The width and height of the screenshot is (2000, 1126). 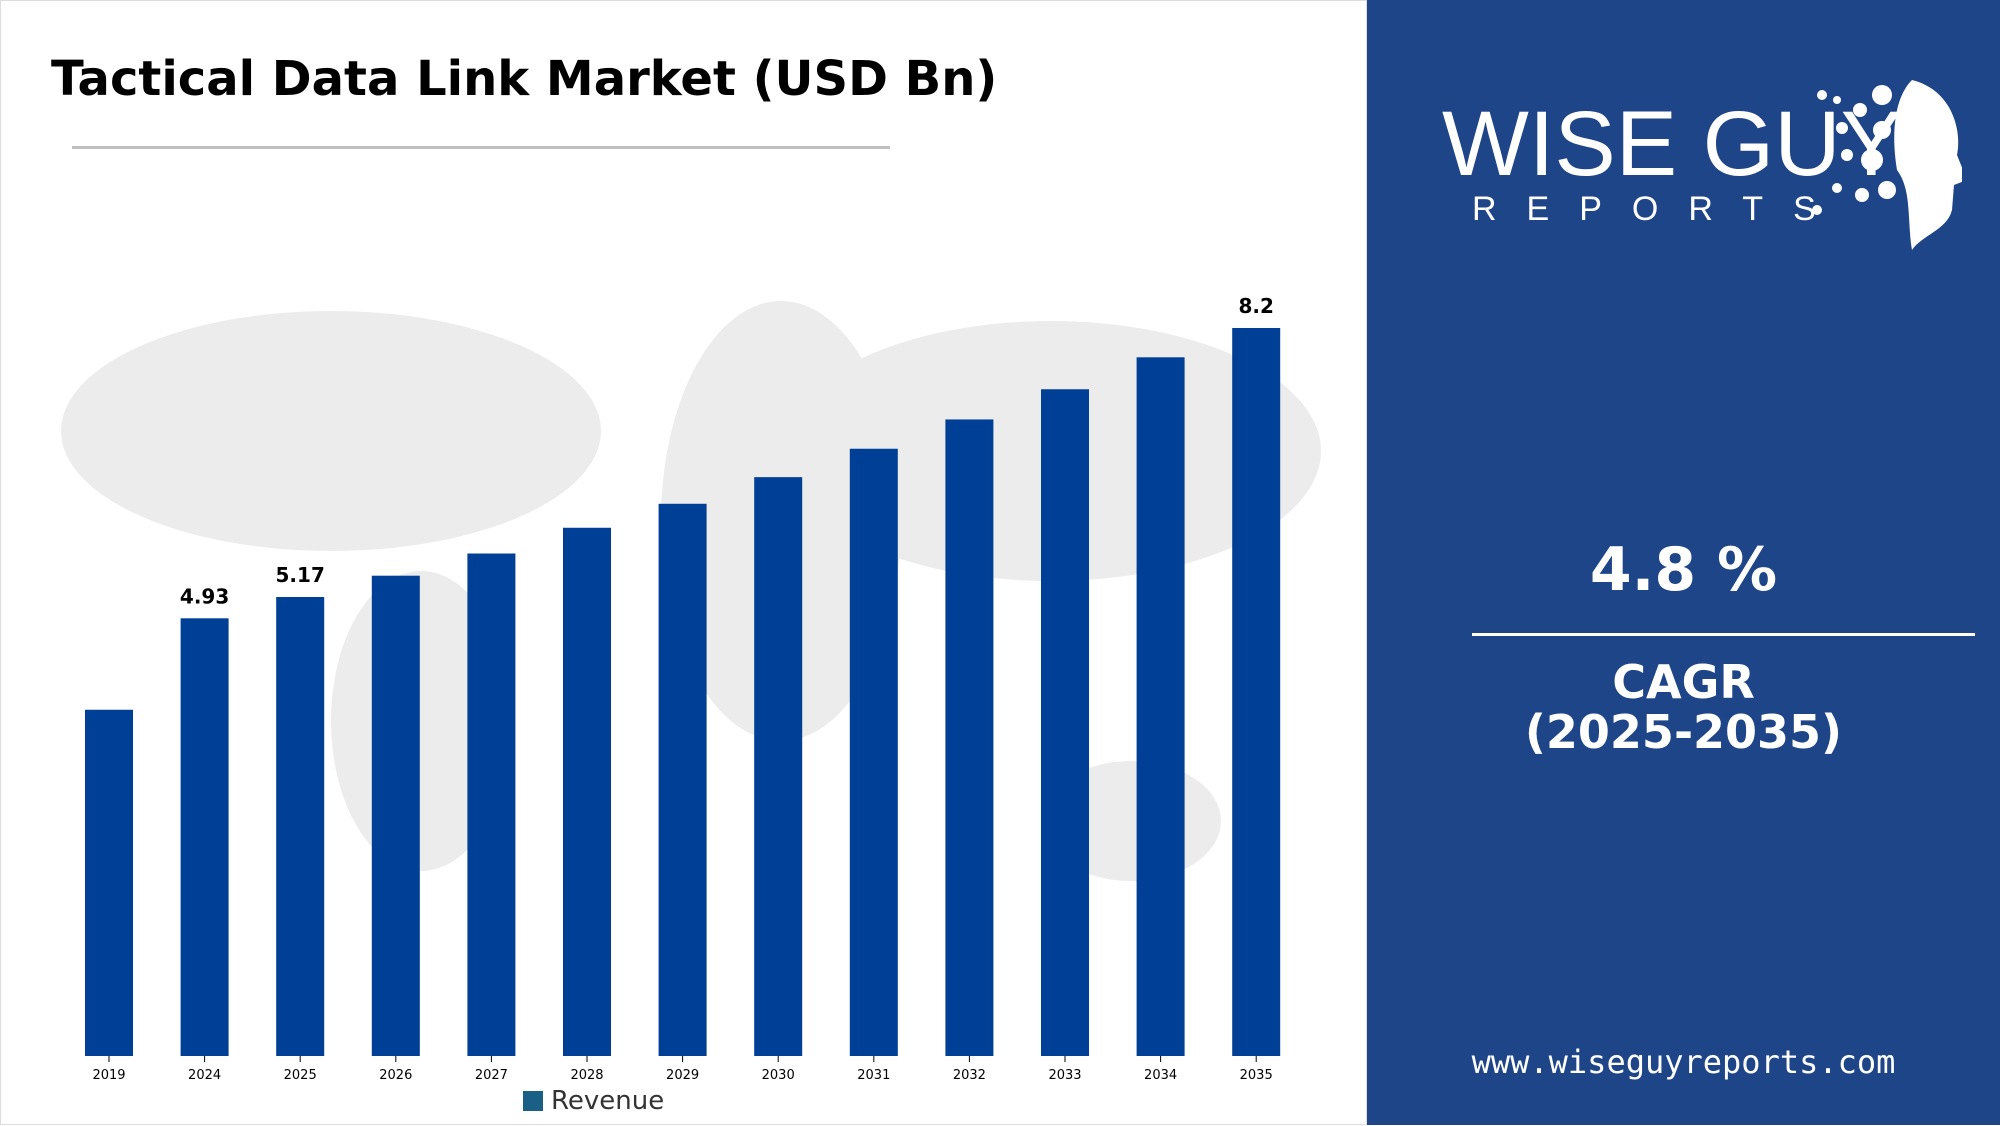 What do you see at coordinates (1064, 1075) in the screenshot?
I see `x-tick-label: 2033` at bounding box center [1064, 1075].